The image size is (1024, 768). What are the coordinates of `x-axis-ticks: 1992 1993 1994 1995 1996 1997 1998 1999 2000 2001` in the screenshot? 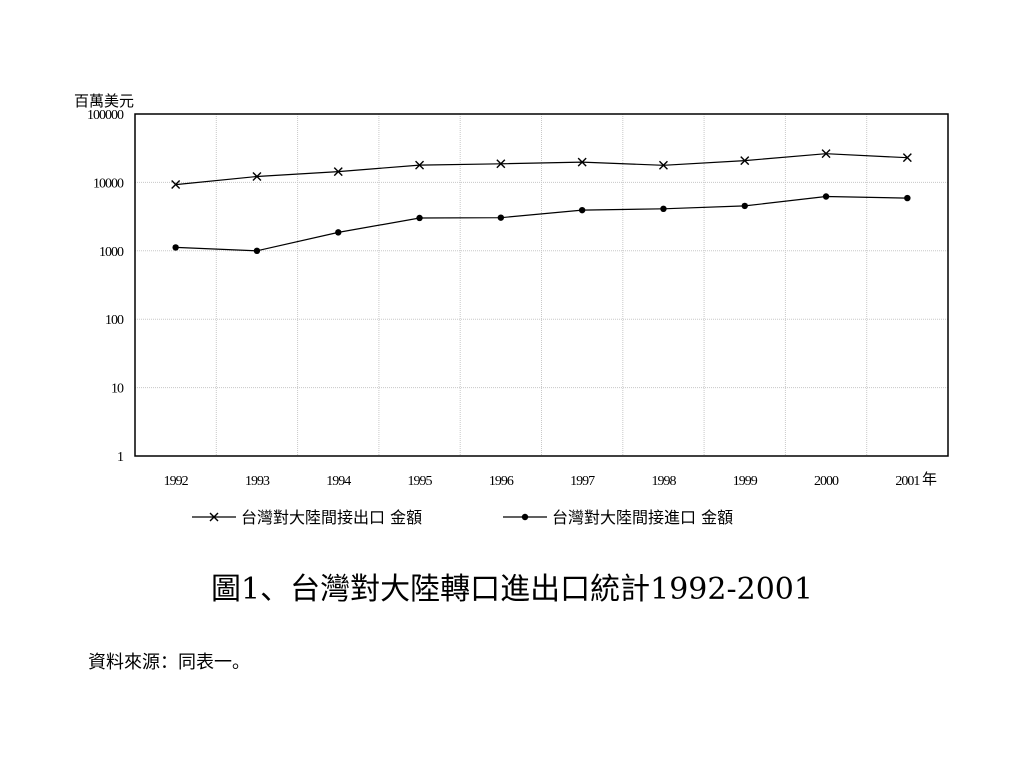 It's located at (543, 481).